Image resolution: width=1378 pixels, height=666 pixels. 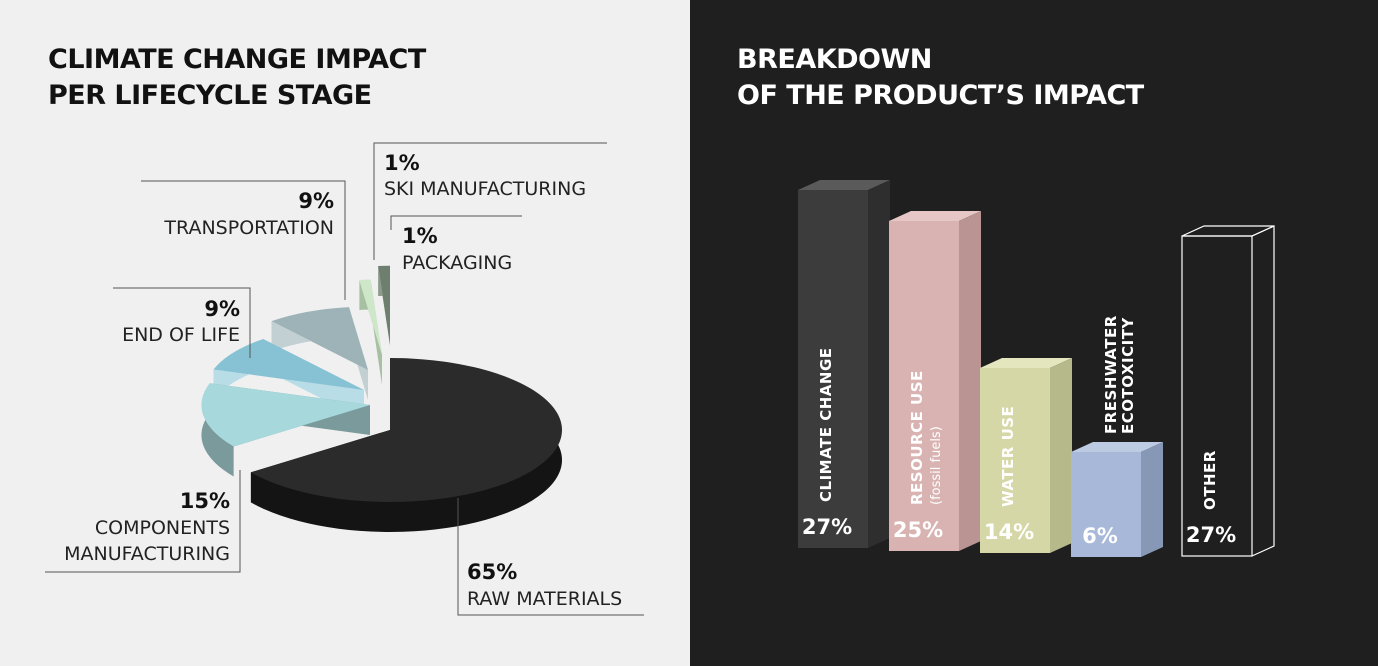 I want to click on pie-slice-packaging, so click(x=384, y=320).